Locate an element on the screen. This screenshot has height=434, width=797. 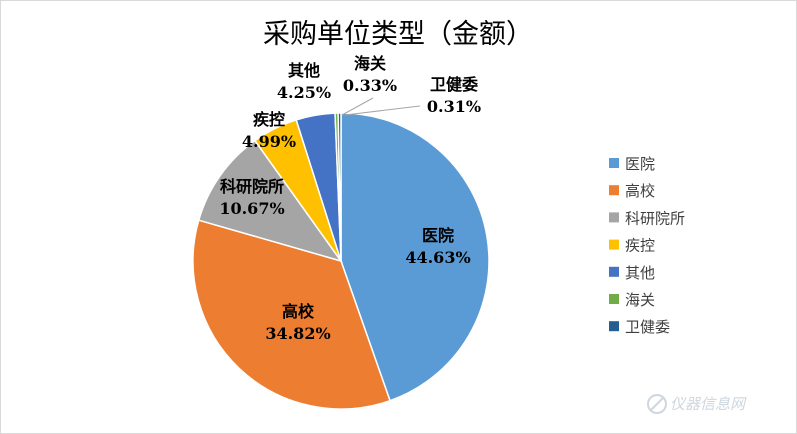
slice-label-value-1: 34.82% is located at coordinates (297, 333).